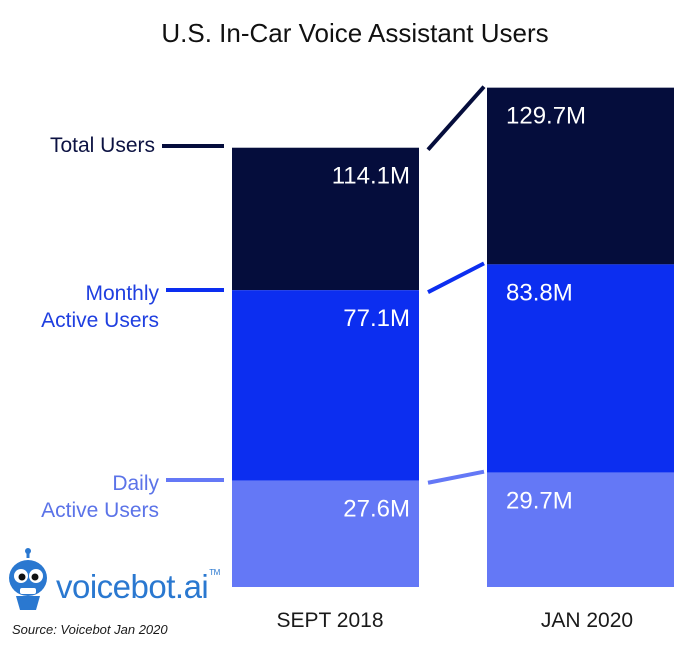  I want to click on connector-daily-active-users, so click(456, 477).